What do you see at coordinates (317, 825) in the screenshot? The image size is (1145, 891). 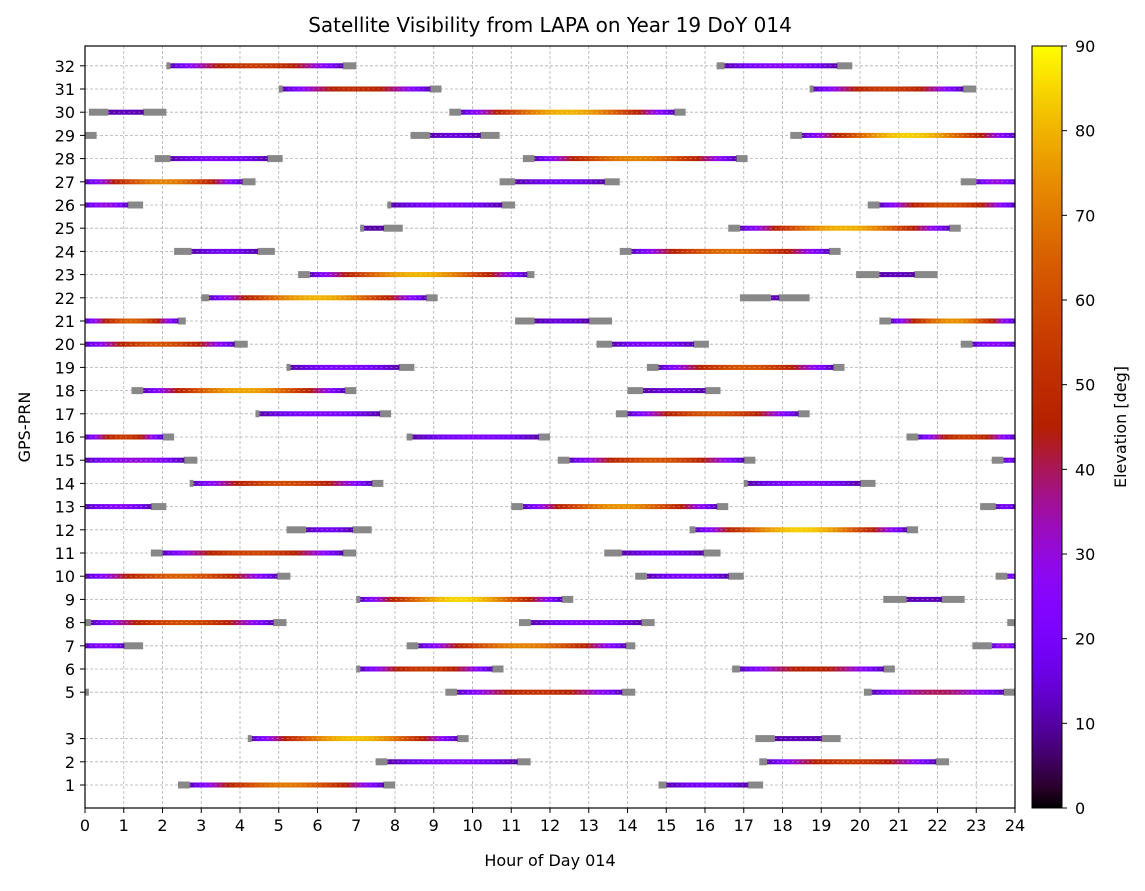 I see `x-tick-label: 6` at bounding box center [317, 825].